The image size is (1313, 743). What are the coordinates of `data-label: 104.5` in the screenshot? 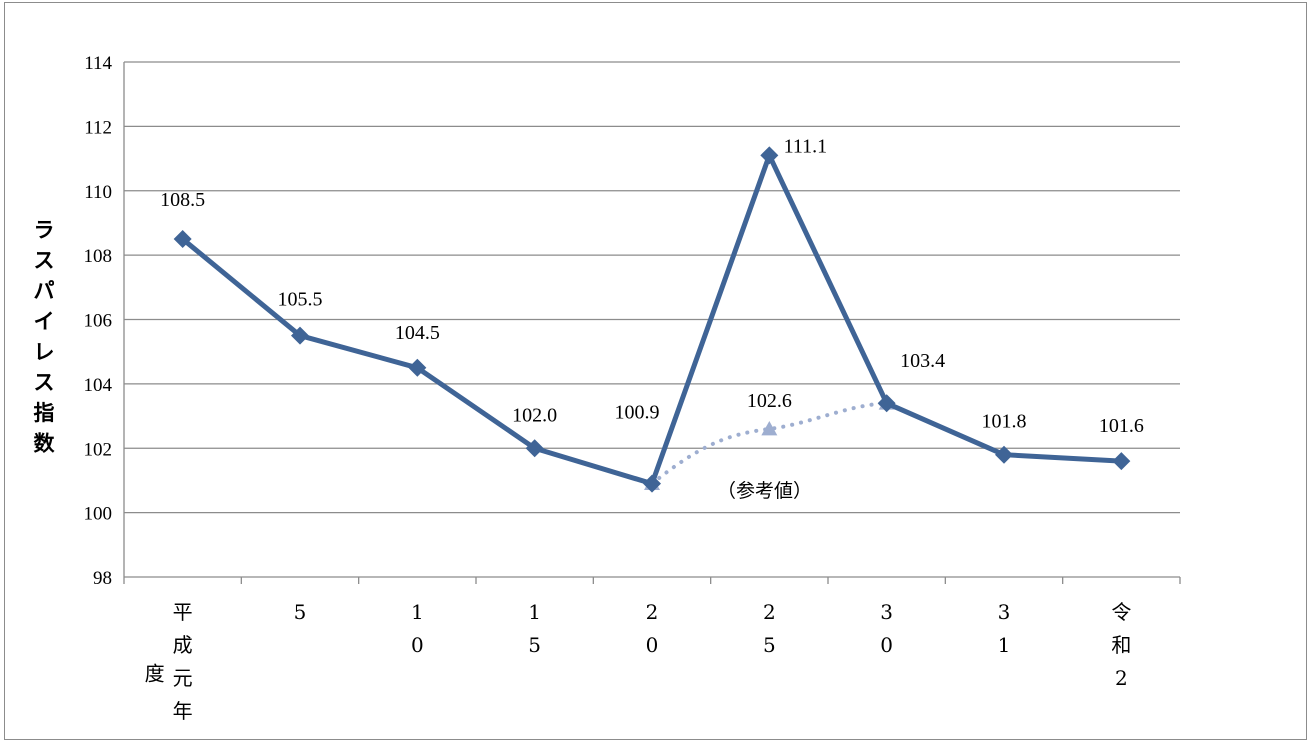 It's located at (417, 333).